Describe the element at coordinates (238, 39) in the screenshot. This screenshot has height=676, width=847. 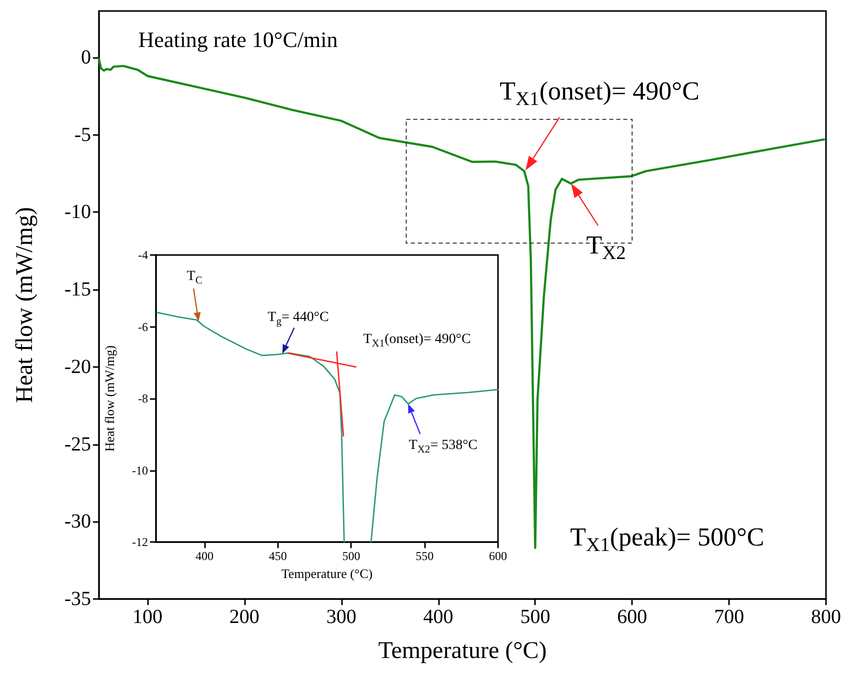
I see `annotation: Heating rate 10°C/min` at that location.